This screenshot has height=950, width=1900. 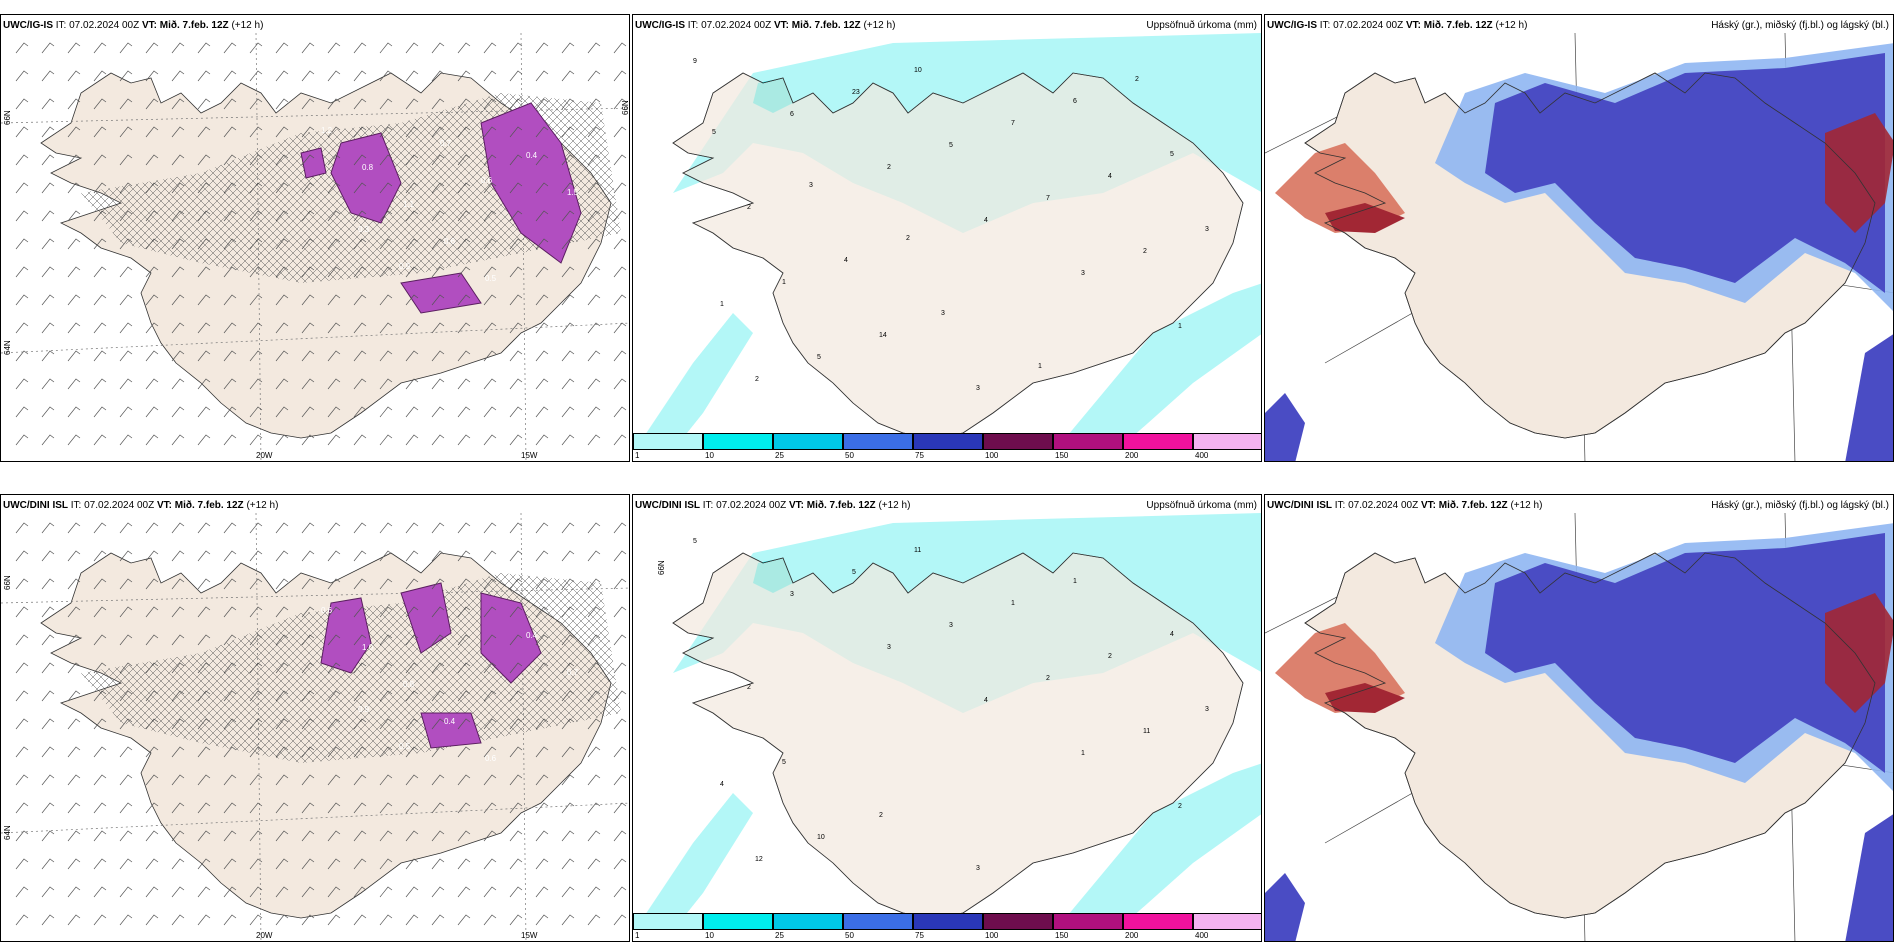 What do you see at coordinates (450, 721) in the screenshot?
I see `wind-value-label: 0.4` at bounding box center [450, 721].